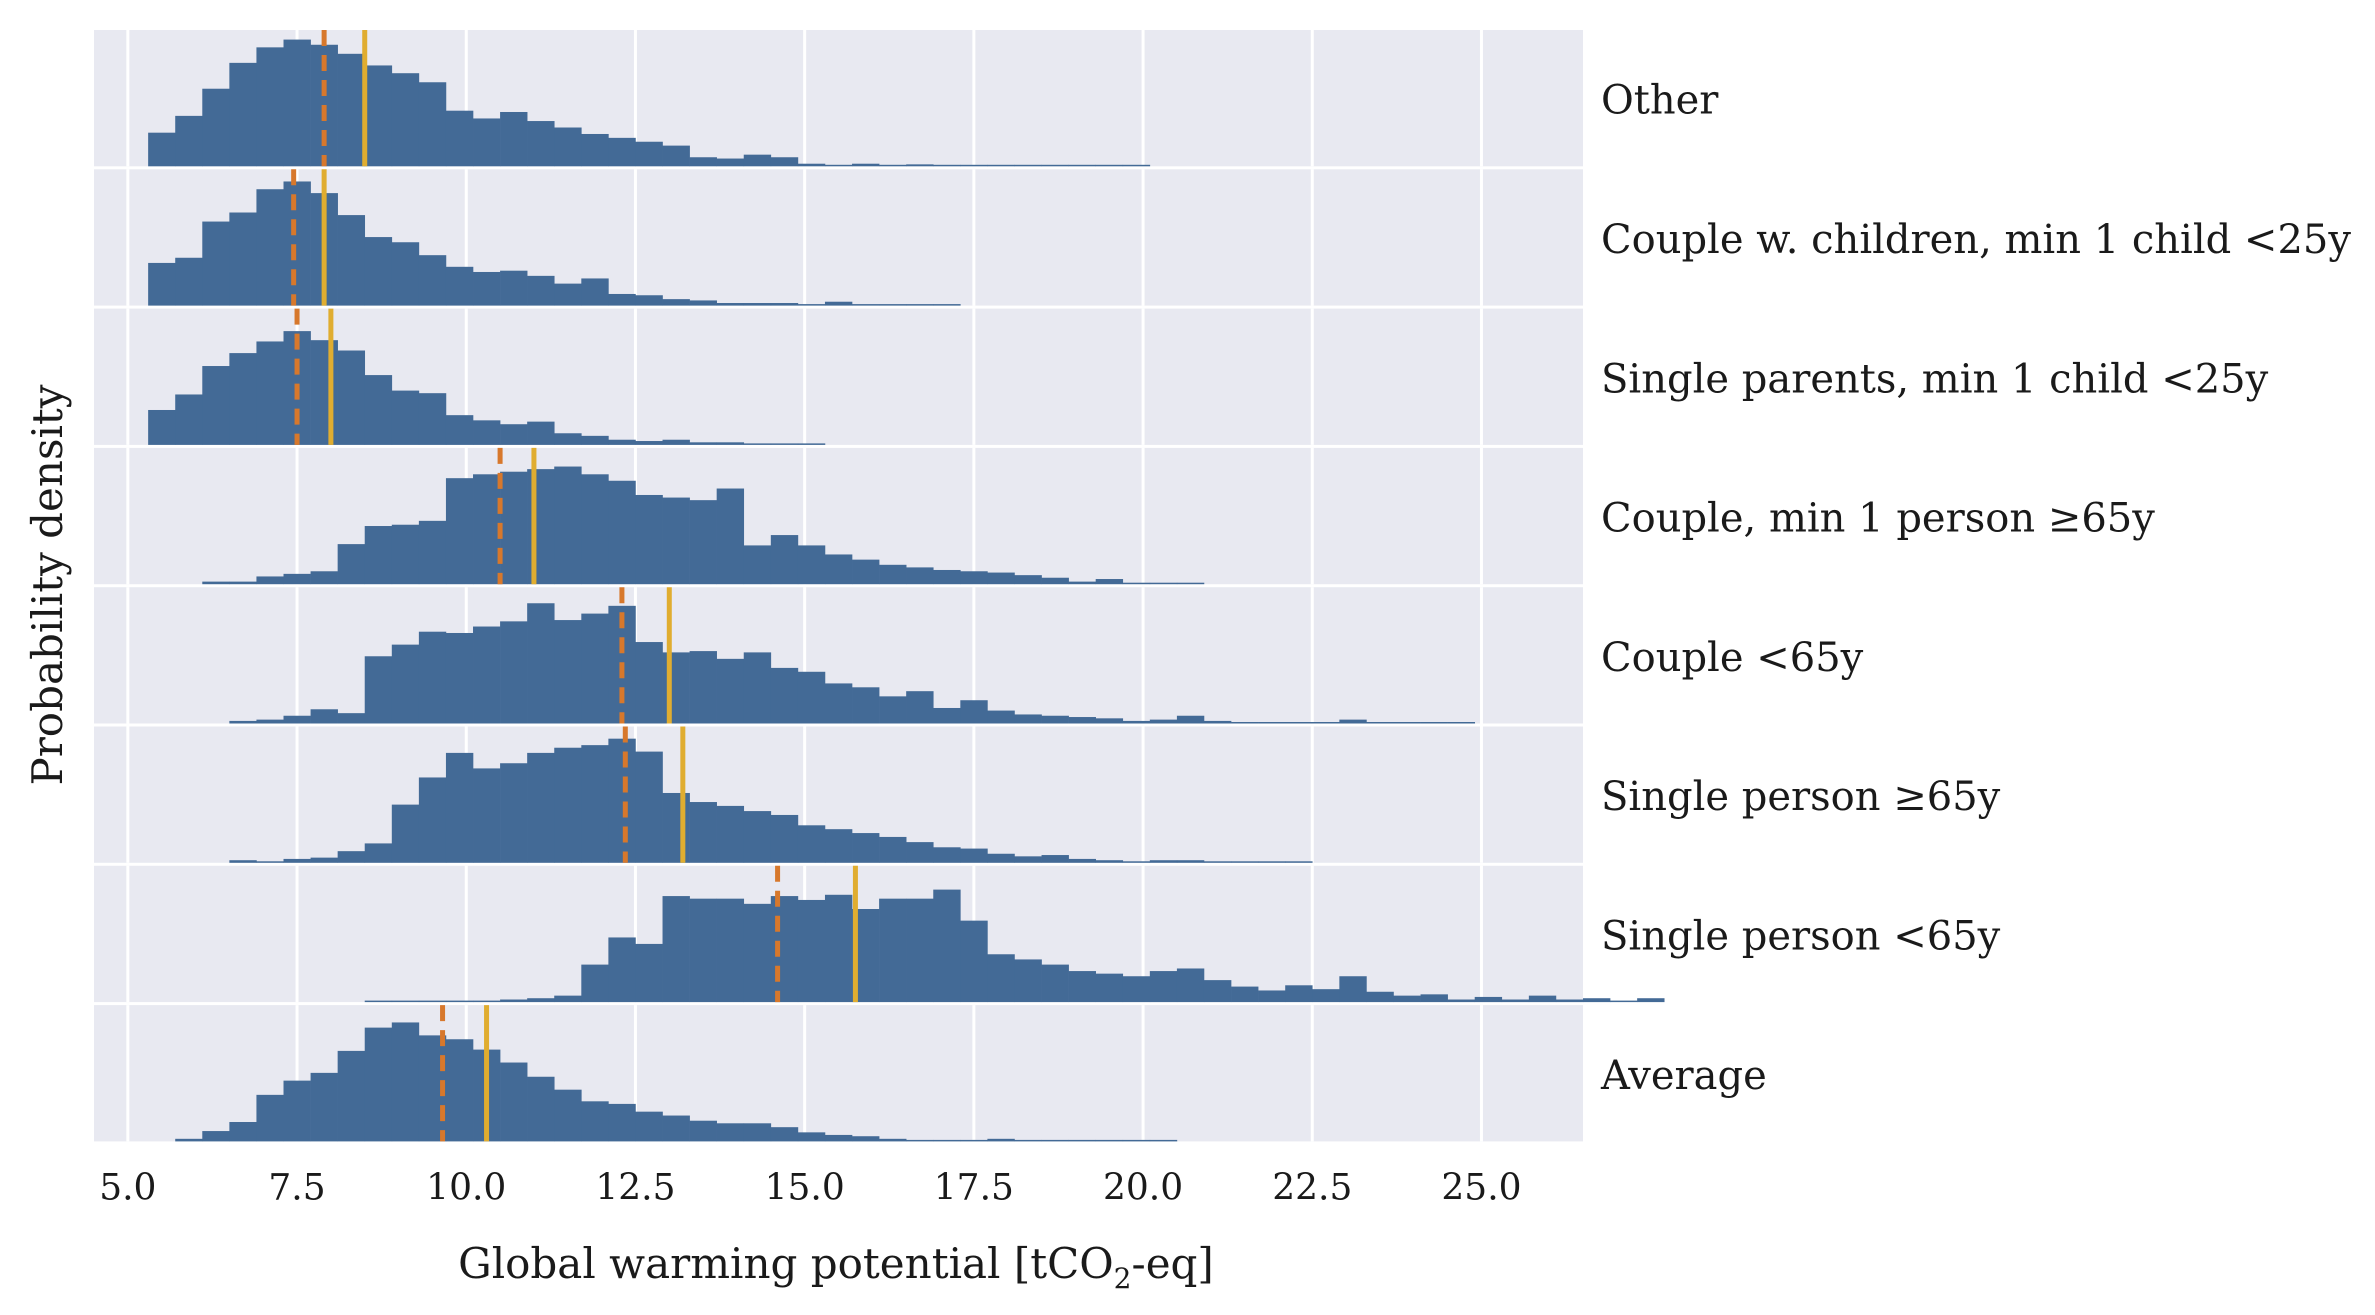 The width and height of the screenshot is (2375, 1315). I want to click on x-tick-label: 12.5, so click(635, 1187).